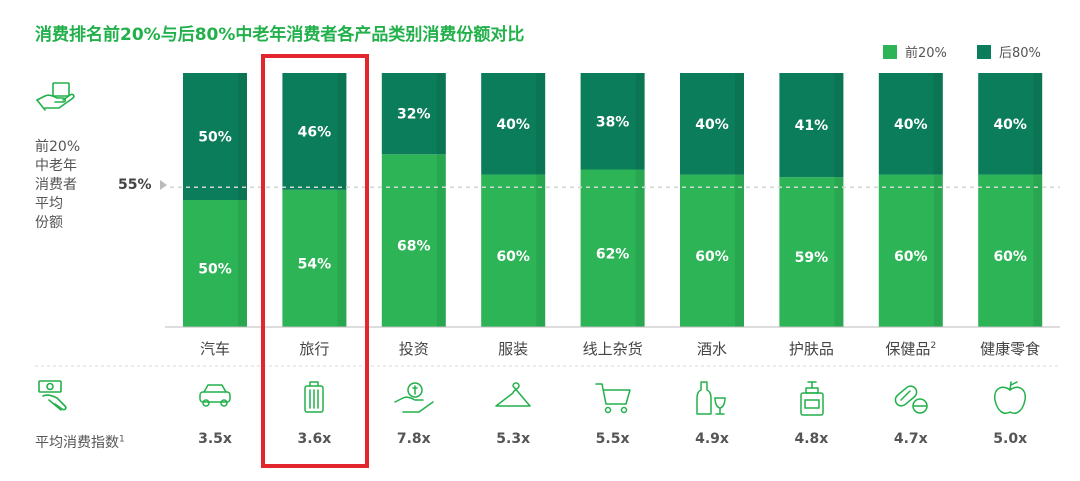  I want to click on legend-label-top20: 前20%, so click(926, 53).